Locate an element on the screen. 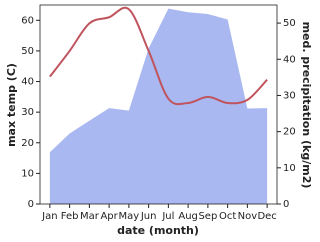  y2-tick-label: 30 is located at coordinates (289, 95).